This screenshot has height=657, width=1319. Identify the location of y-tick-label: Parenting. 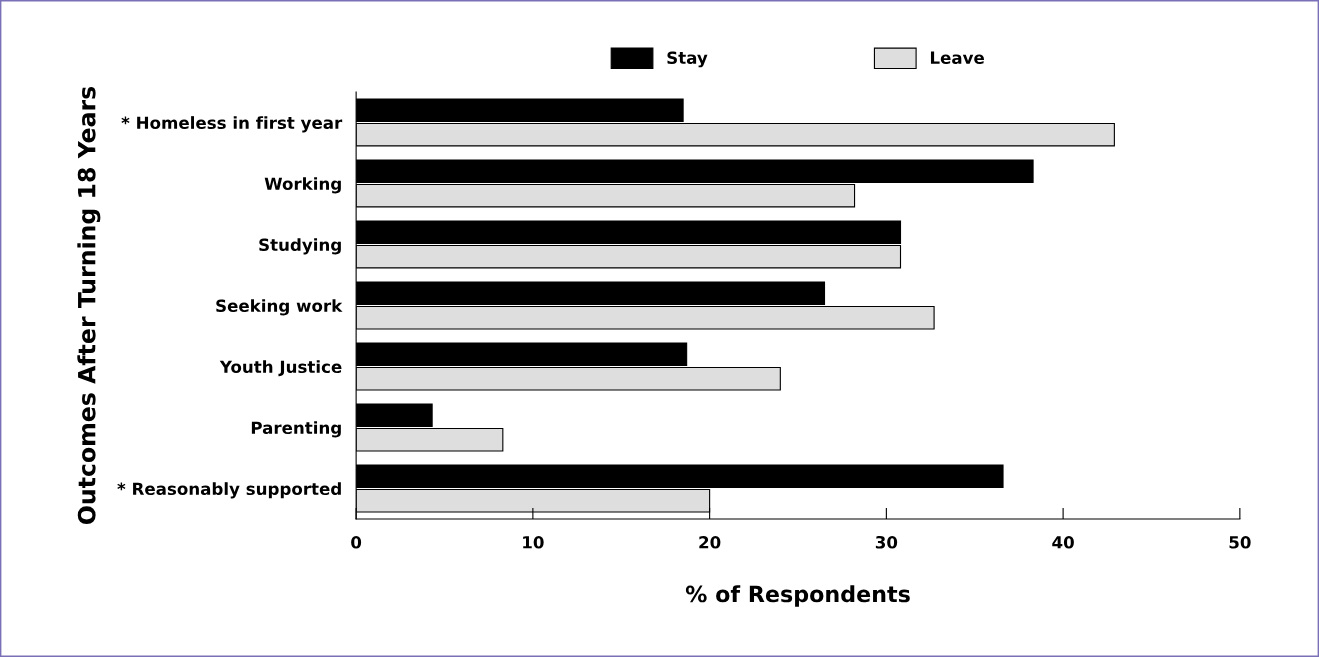
(296, 429).